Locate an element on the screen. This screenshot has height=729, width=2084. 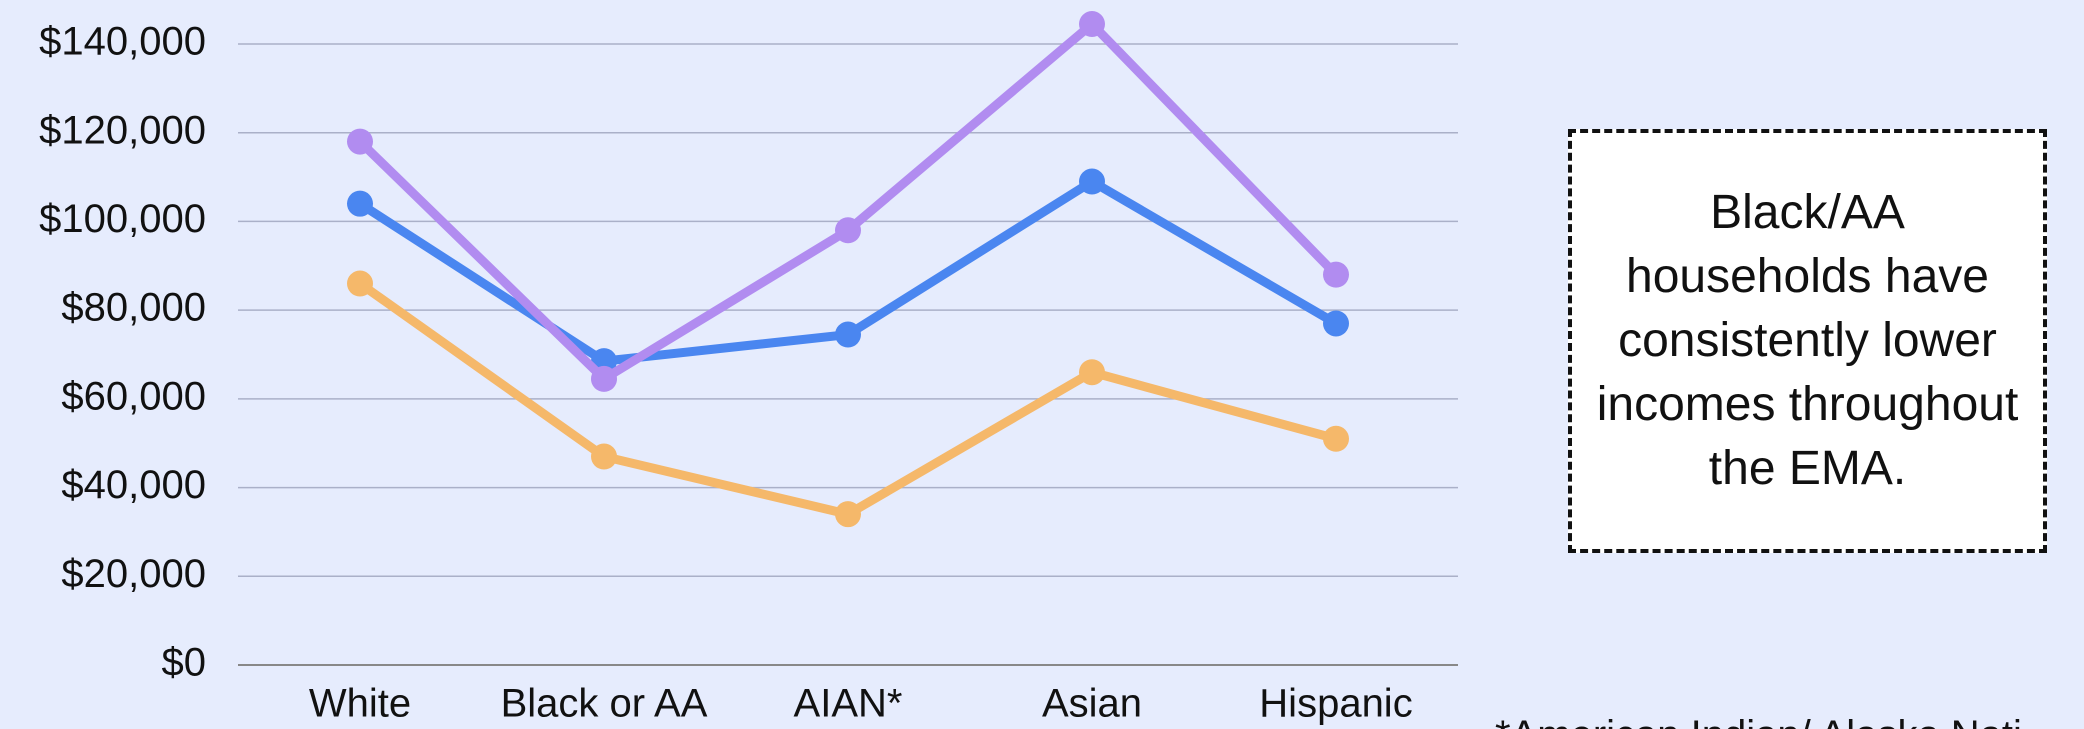
y-tick-label: $0 is located at coordinates (184, 663).